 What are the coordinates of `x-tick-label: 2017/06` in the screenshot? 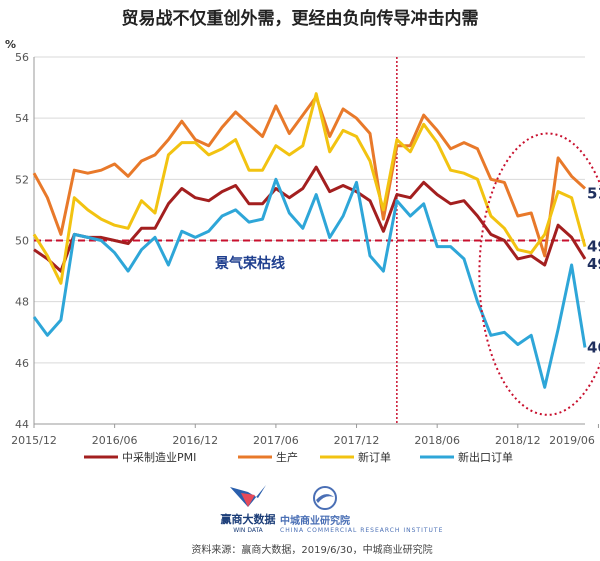 It's located at (276, 440).